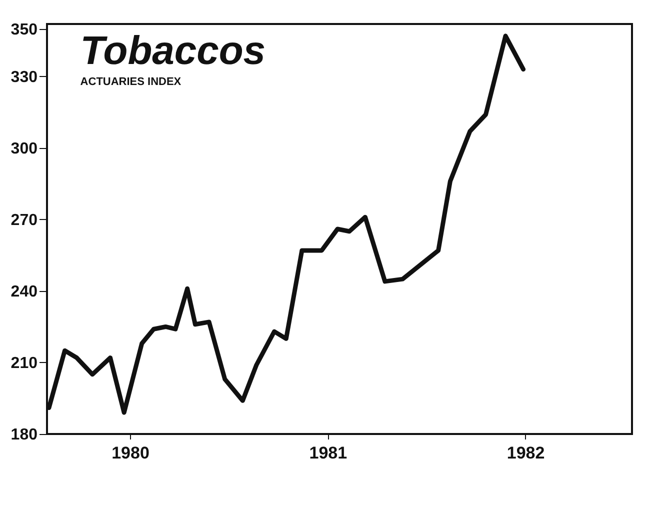 The height and width of the screenshot is (530, 672). I want to click on y-tick-label: 300, so click(24, 149).